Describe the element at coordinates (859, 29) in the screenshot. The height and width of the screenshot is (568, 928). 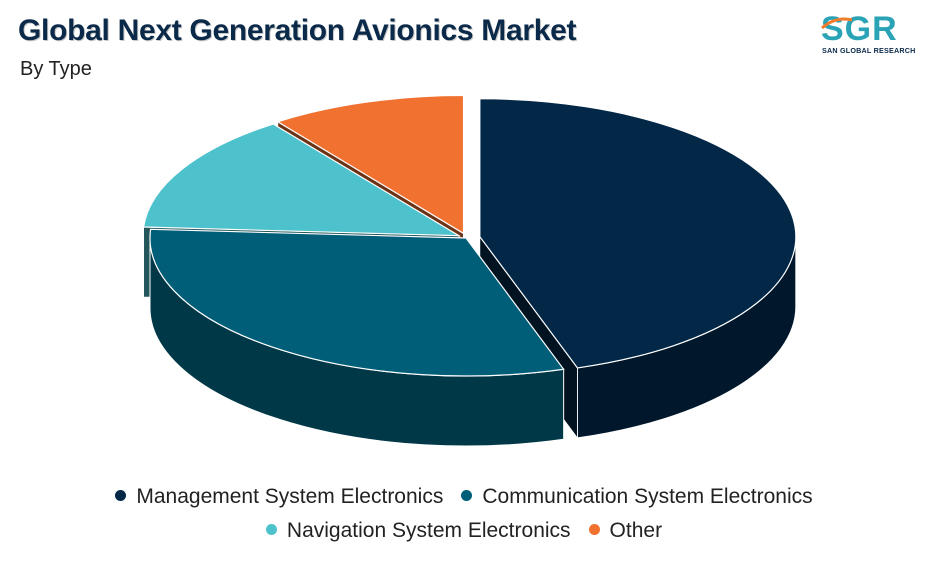
I see `logo-brand-text: SGR` at that location.